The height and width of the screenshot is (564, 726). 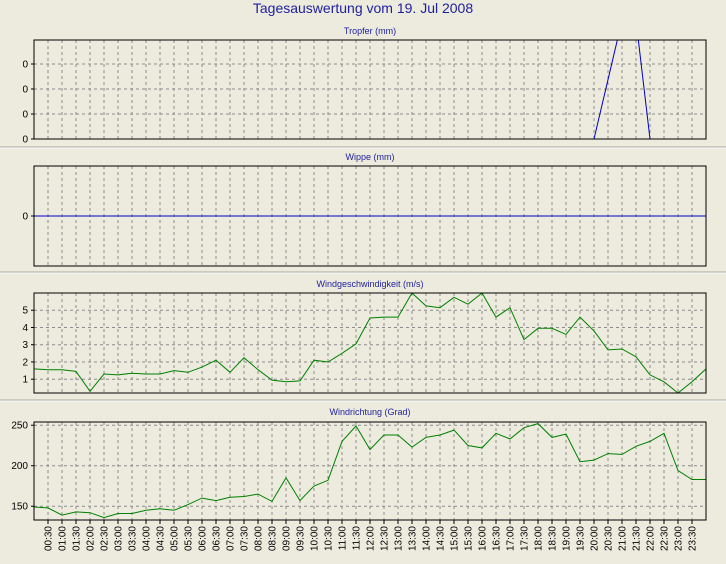 I want to click on x-tick-label: 18:00, so click(x=539, y=538).